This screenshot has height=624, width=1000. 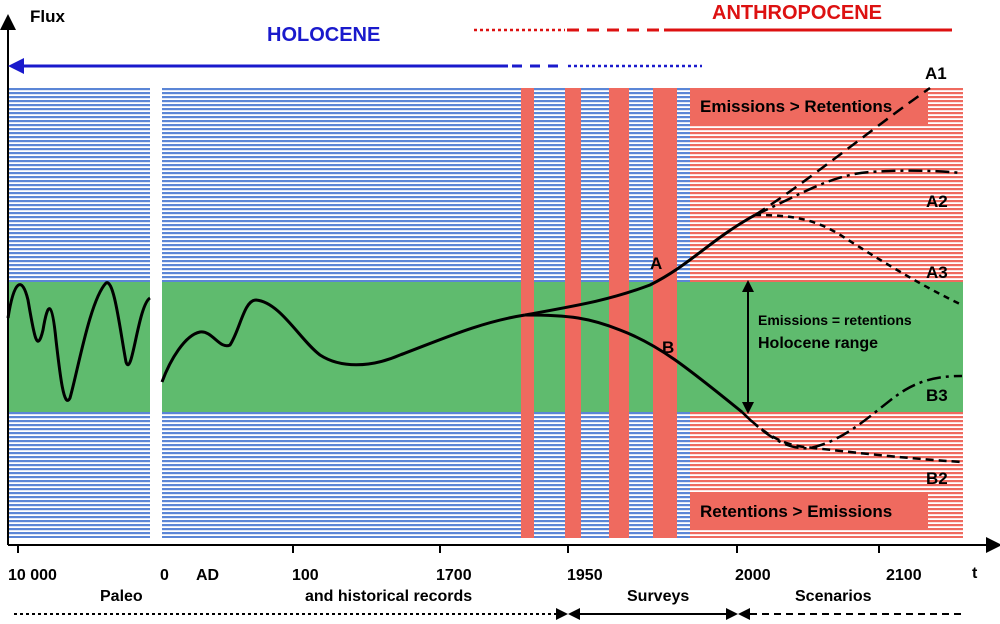 What do you see at coordinates (16, 66) in the screenshot?
I see `holocene-arrow-head` at bounding box center [16, 66].